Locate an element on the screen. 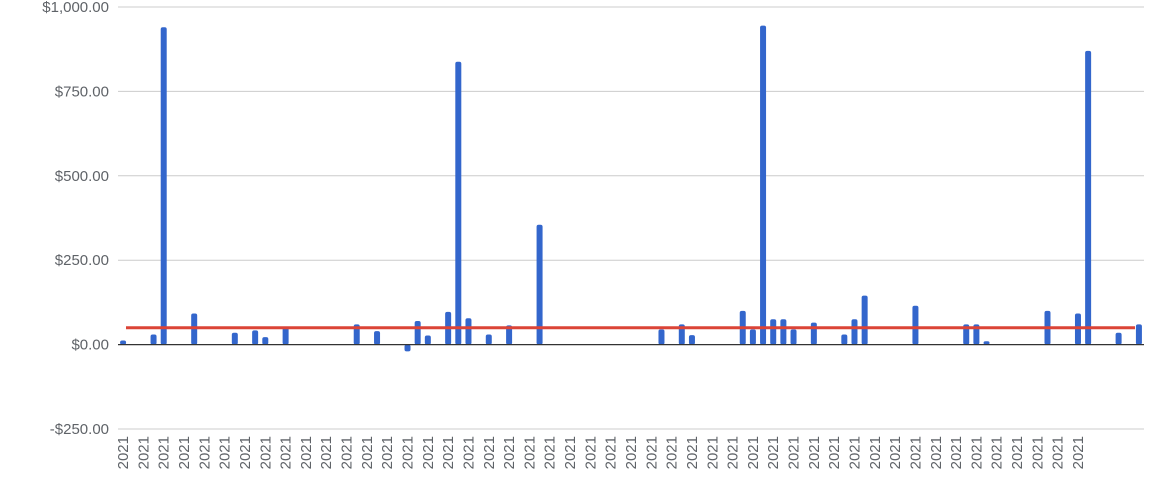 The image size is (1170, 480). y-tick-label: -$250.00 is located at coordinates (79, 429).